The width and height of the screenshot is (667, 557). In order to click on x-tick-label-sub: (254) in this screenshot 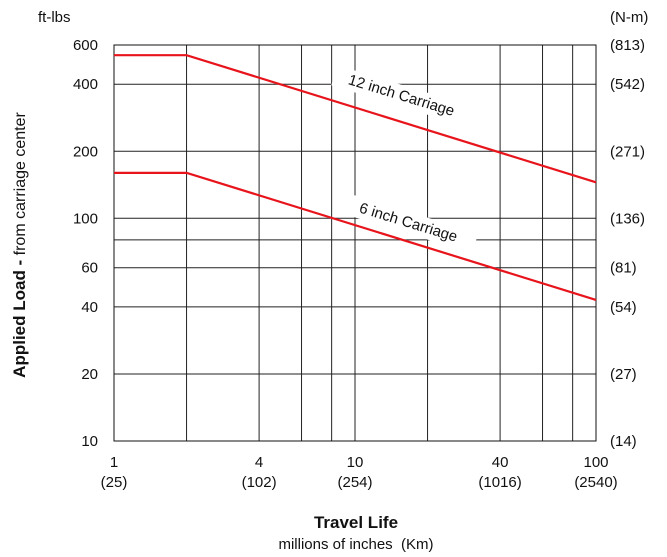, I will do `click(354, 482)`.